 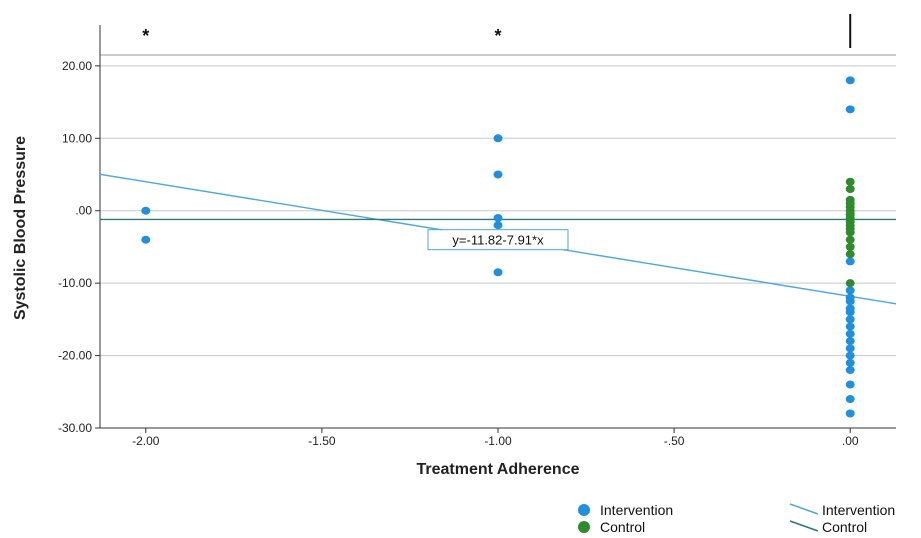 What do you see at coordinates (804, 526) in the screenshot?
I see `legend-line-control` at bounding box center [804, 526].